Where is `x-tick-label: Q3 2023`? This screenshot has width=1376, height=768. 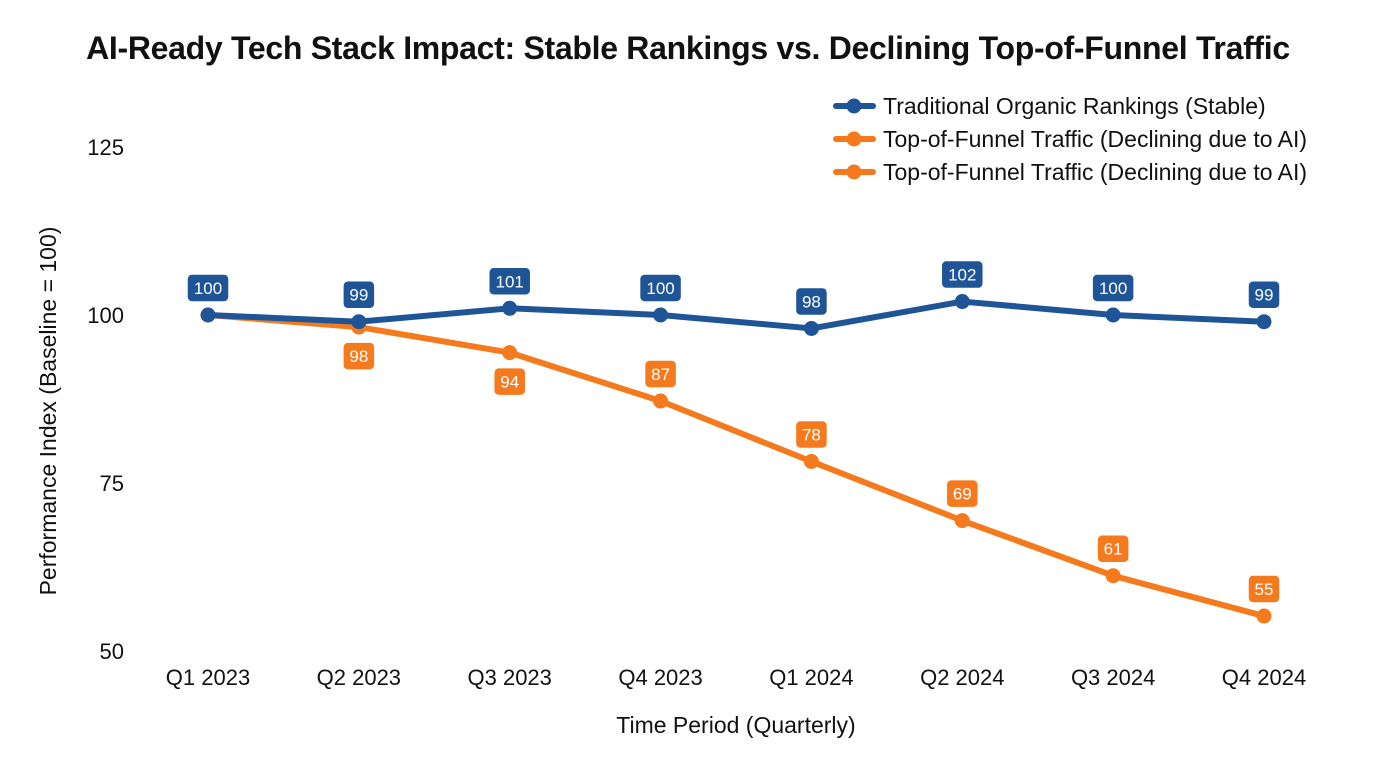
x-tick-label: Q3 2023 is located at coordinates (510, 677).